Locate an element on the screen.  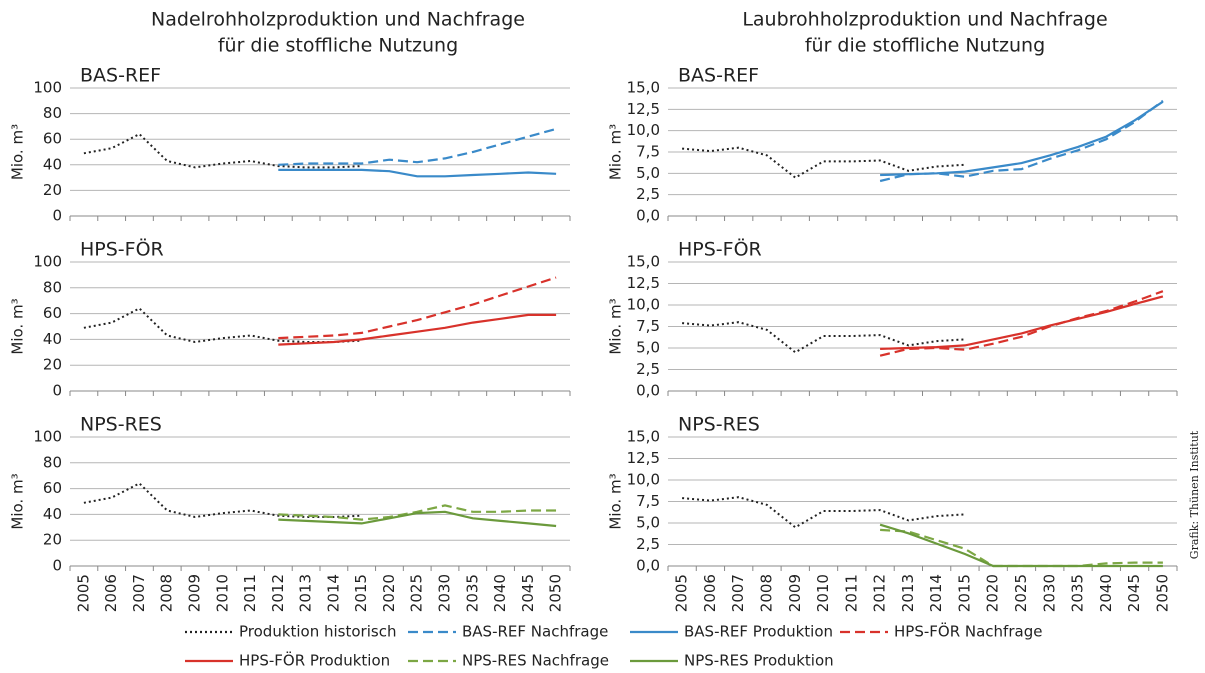
x-tick-label: 2014 is located at coordinates (936, 593).